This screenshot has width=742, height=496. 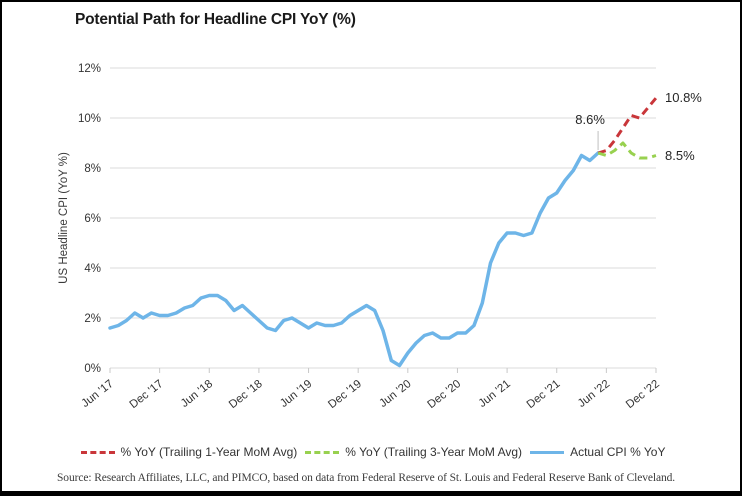 I want to click on x-tick-label: Dec '21, so click(x=544, y=394).